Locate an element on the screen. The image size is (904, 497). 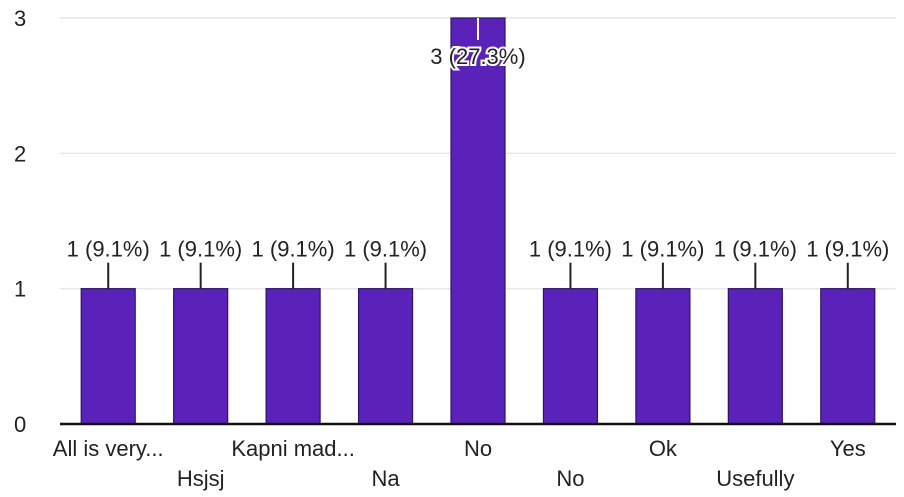
x-tick-label: Yes is located at coordinates (848, 448).